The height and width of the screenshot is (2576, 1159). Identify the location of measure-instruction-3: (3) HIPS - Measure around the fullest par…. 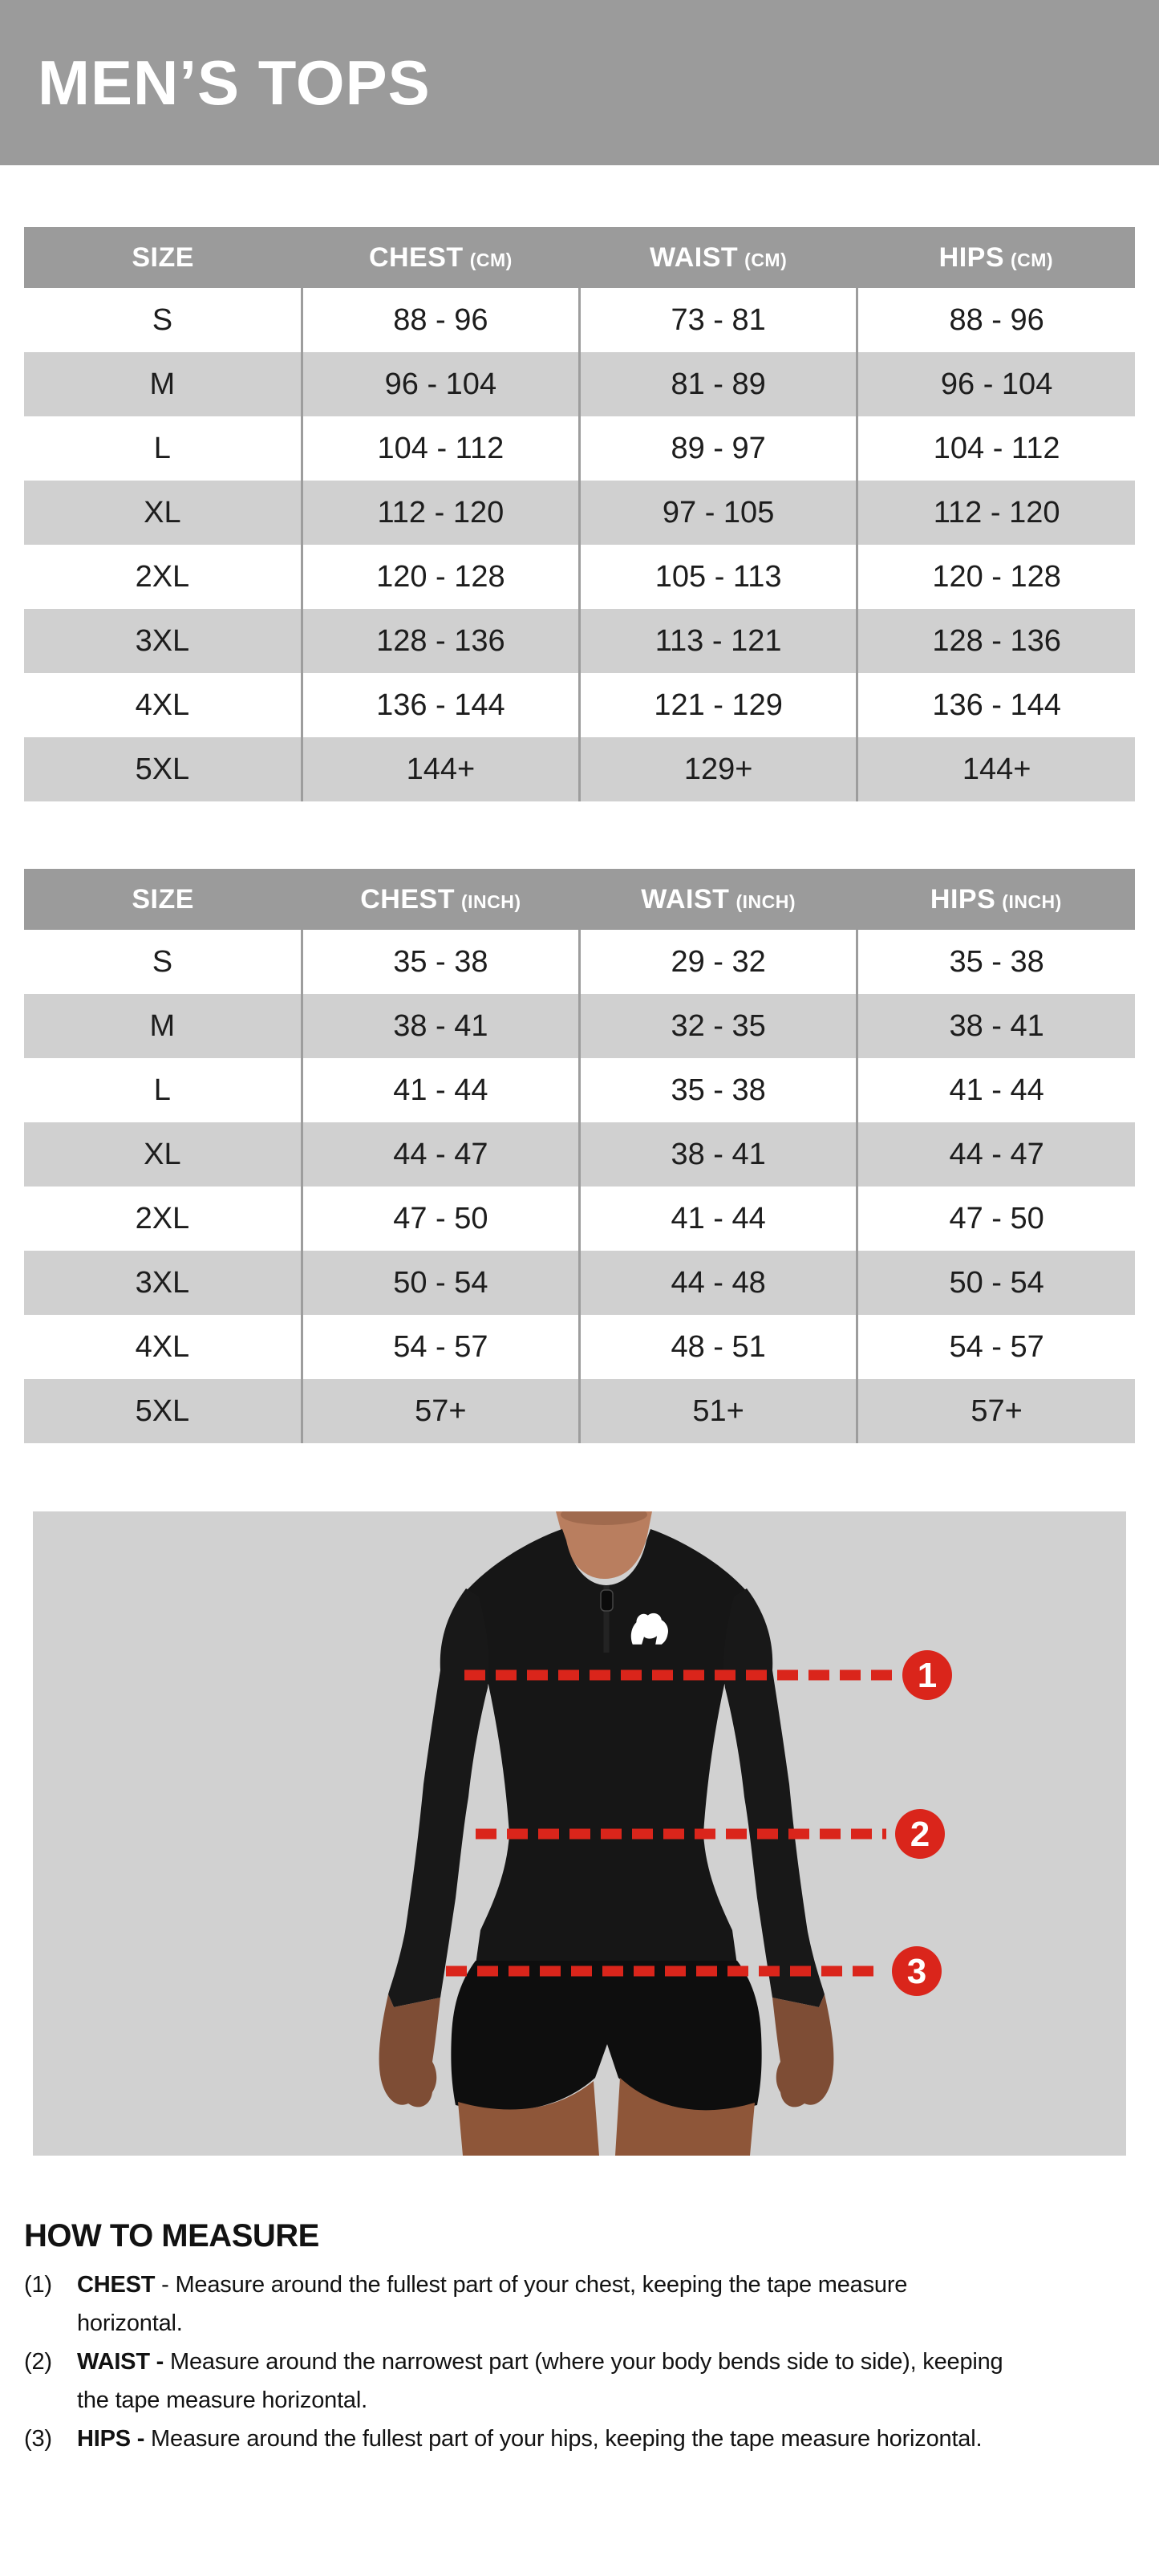
(579, 2439).